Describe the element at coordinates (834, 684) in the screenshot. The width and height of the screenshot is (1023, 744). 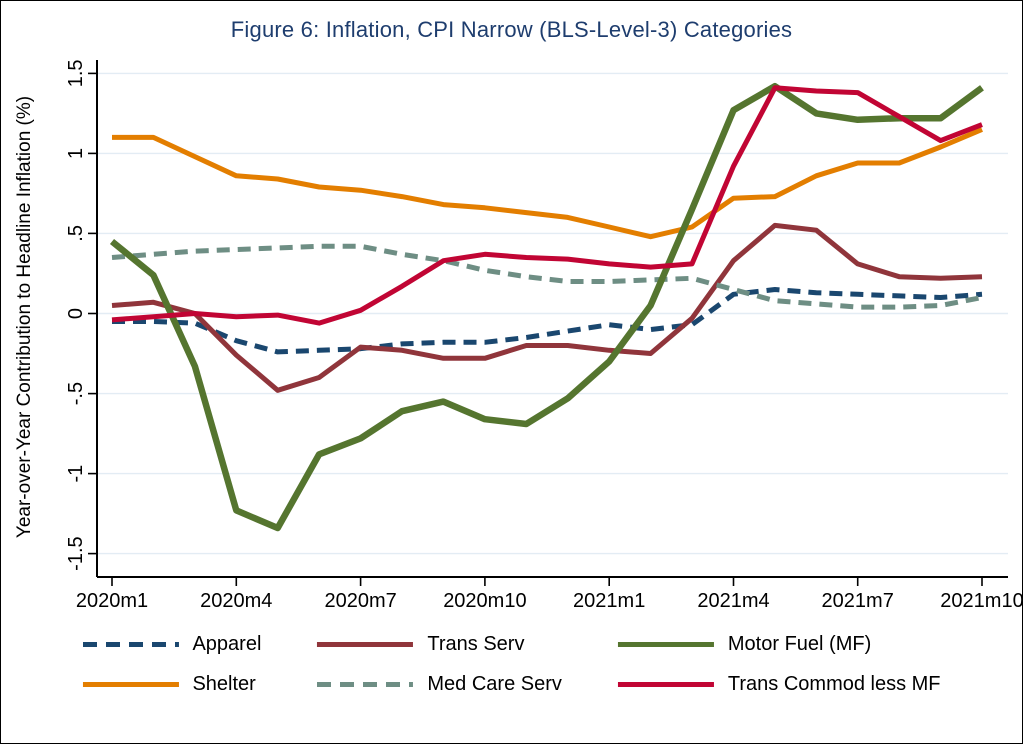
I see `legend-label-trans-commod-less-mf: Trans Commod less MF` at that location.